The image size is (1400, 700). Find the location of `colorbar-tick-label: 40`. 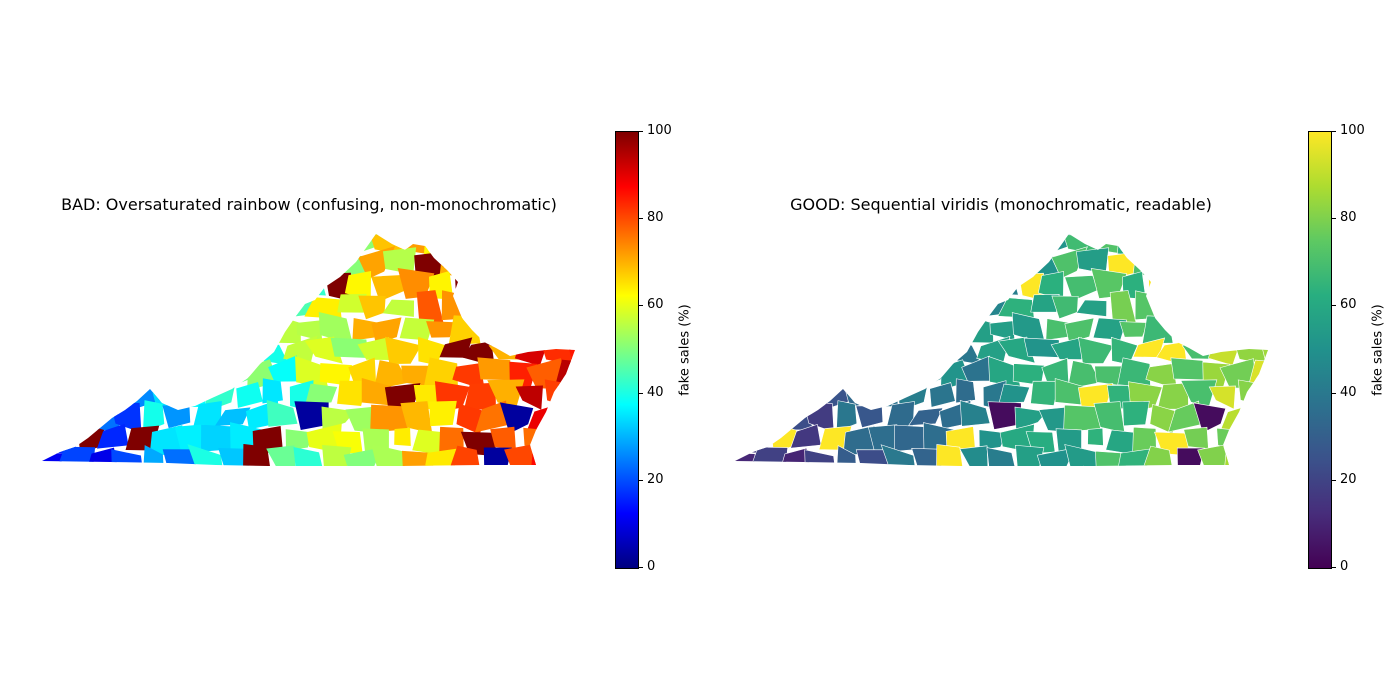

colorbar-tick-label: 40 is located at coordinates (655, 392).